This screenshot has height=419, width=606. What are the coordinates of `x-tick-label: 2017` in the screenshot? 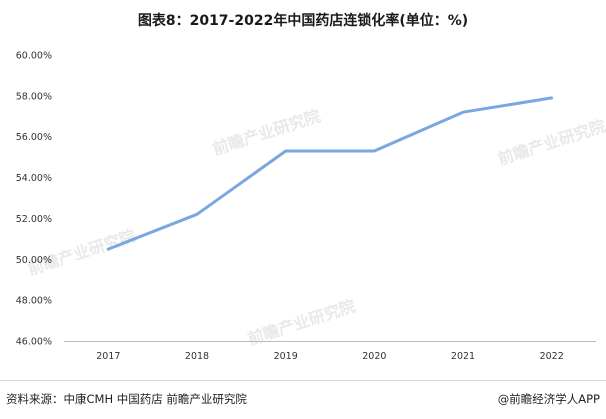 It's located at (108, 356).